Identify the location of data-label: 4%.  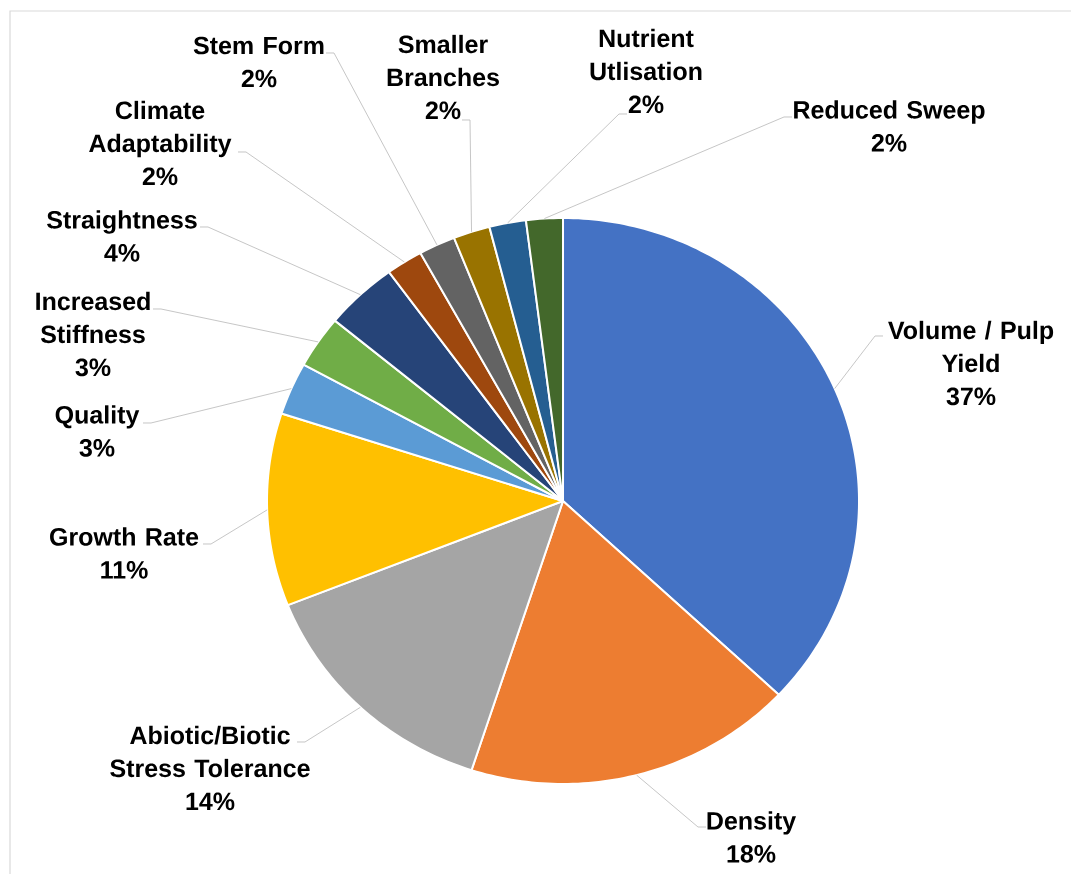
(122, 253).